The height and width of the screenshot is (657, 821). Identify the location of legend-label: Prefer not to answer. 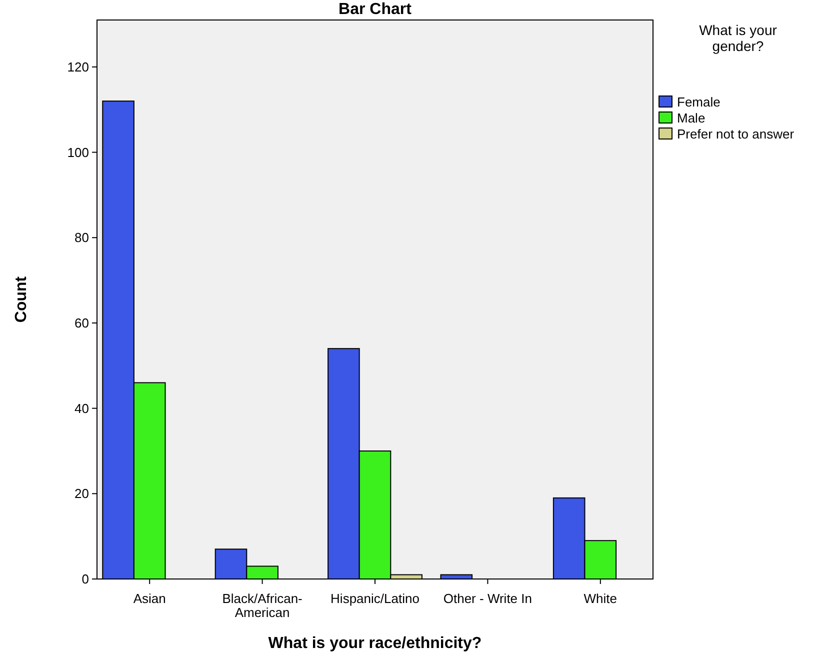
(736, 134).